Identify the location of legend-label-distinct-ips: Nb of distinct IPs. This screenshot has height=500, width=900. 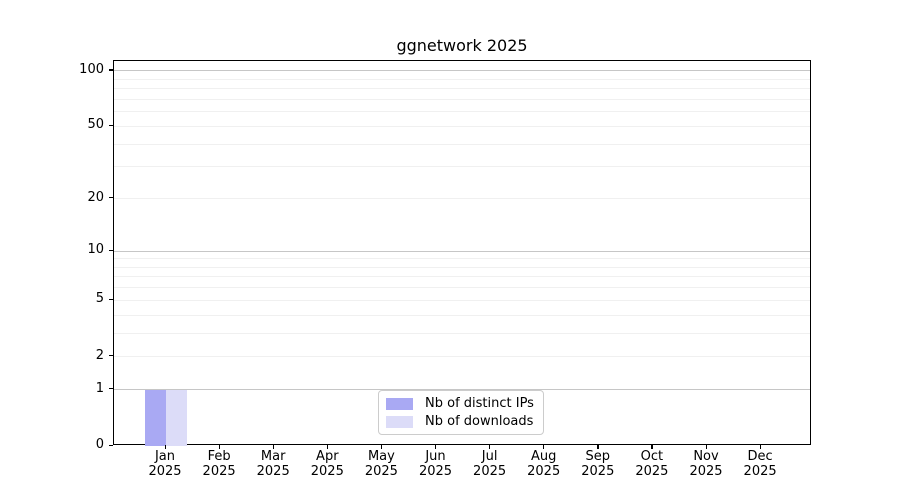
(479, 403).